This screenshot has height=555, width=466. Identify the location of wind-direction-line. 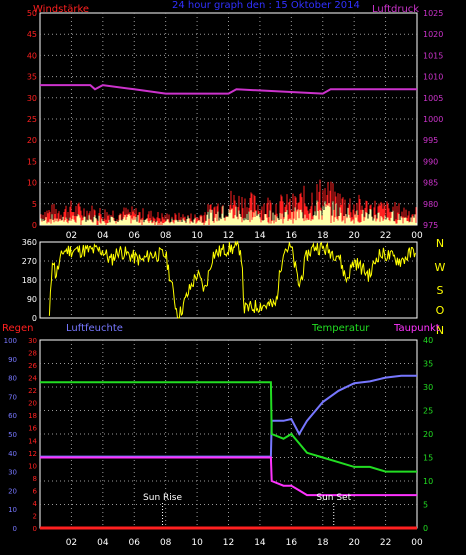
(232, 279).